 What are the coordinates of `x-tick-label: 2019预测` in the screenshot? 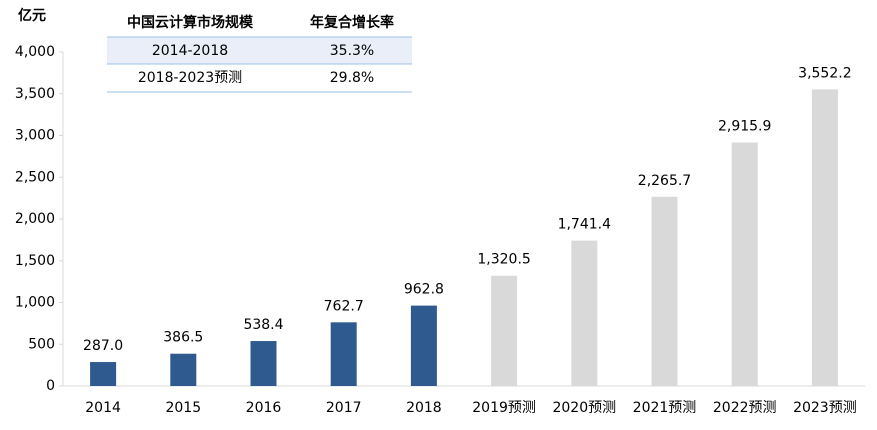 It's located at (504, 408).